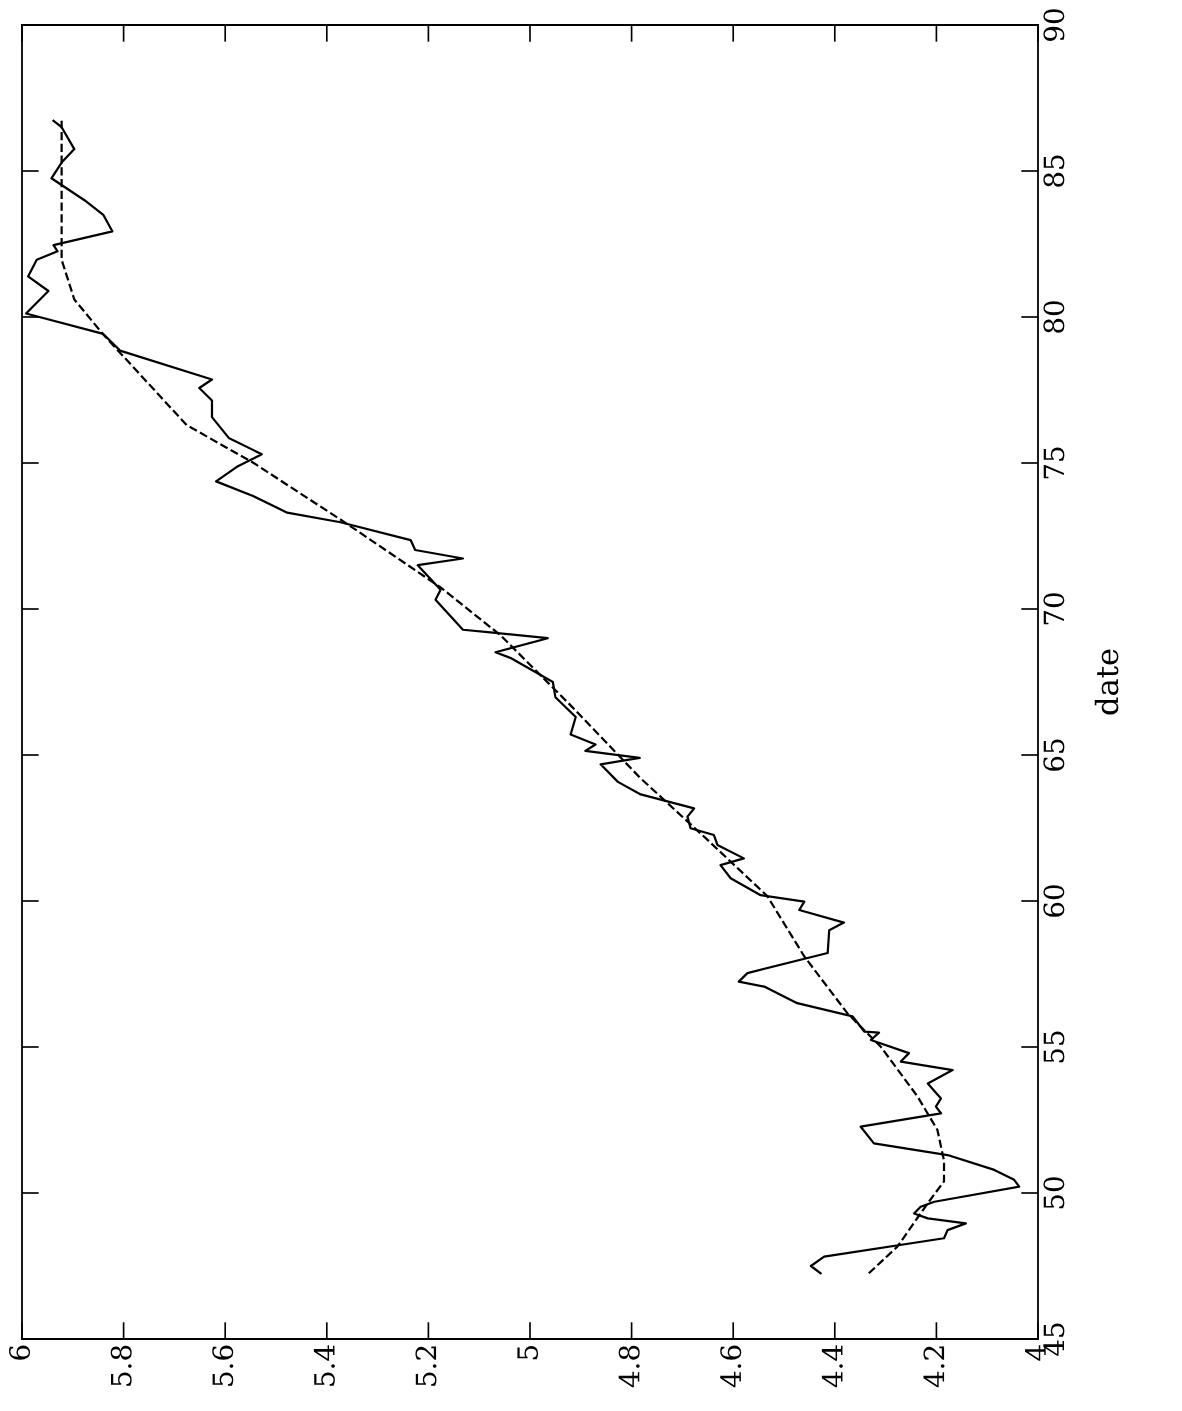 The image size is (1182, 1411). Describe the element at coordinates (629, 1366) in the screenshot. I see `x-tick-label: 4.8` at that location.